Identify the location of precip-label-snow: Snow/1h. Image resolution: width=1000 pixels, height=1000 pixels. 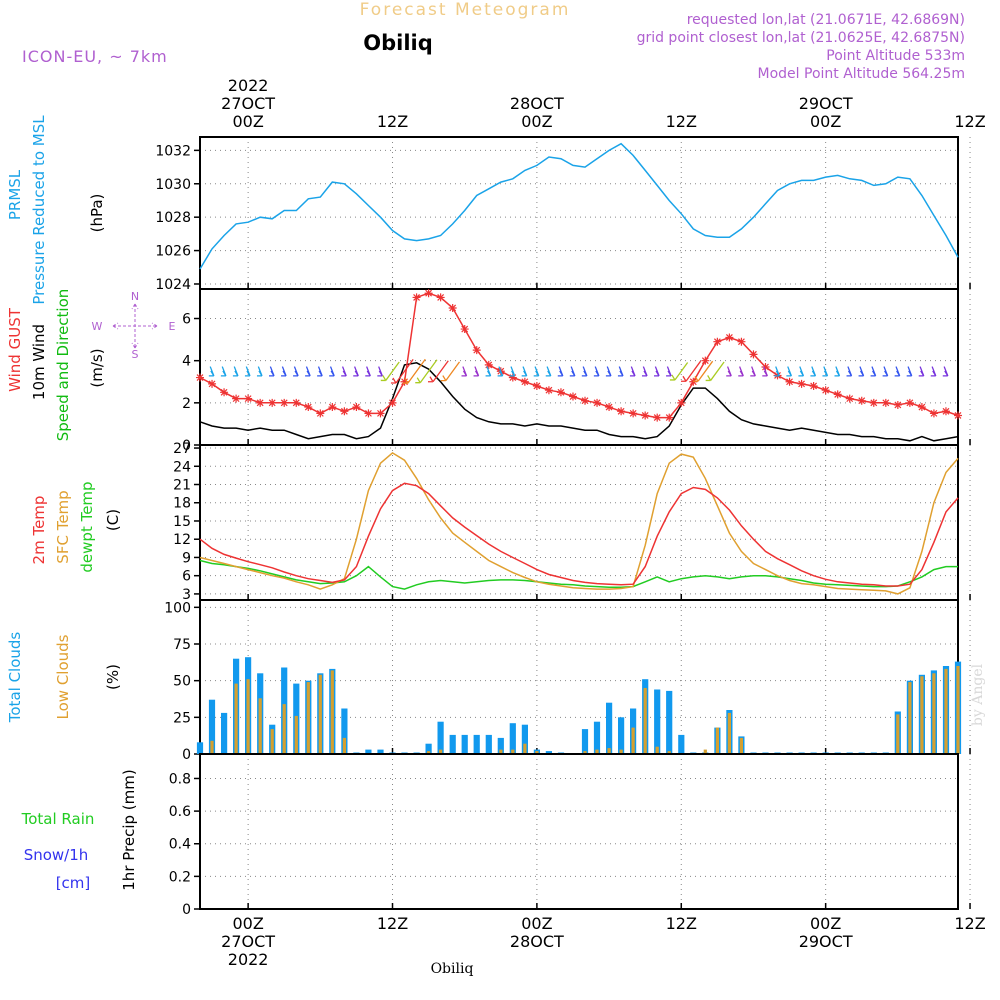
(56, 855).